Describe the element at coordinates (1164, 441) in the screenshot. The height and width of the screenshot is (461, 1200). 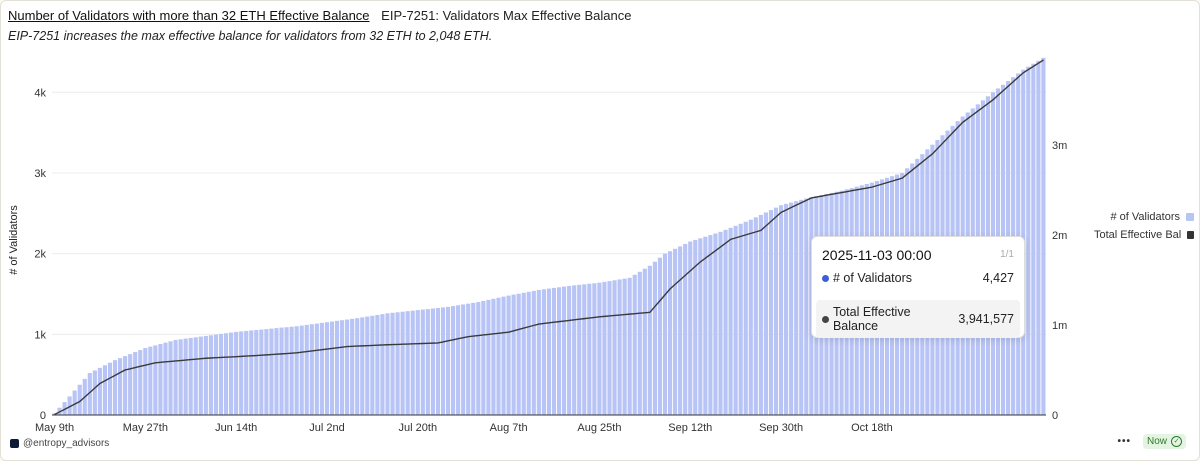
I see `status-badge: Now ✓` at that location.